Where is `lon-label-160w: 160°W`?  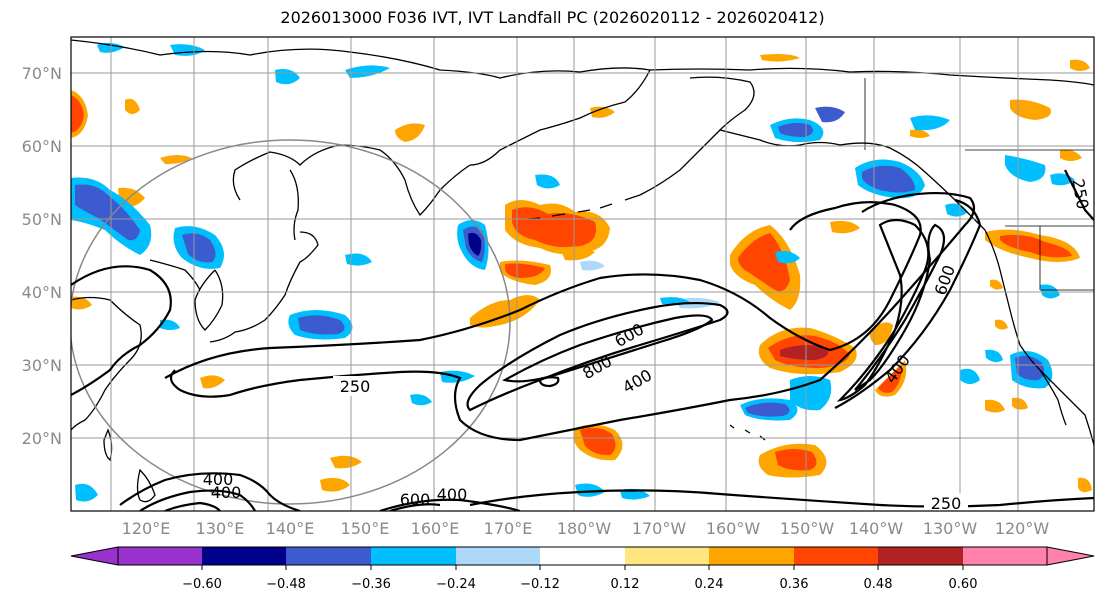 lon-label-160w: 160°W is located at coordinates (733, 528).